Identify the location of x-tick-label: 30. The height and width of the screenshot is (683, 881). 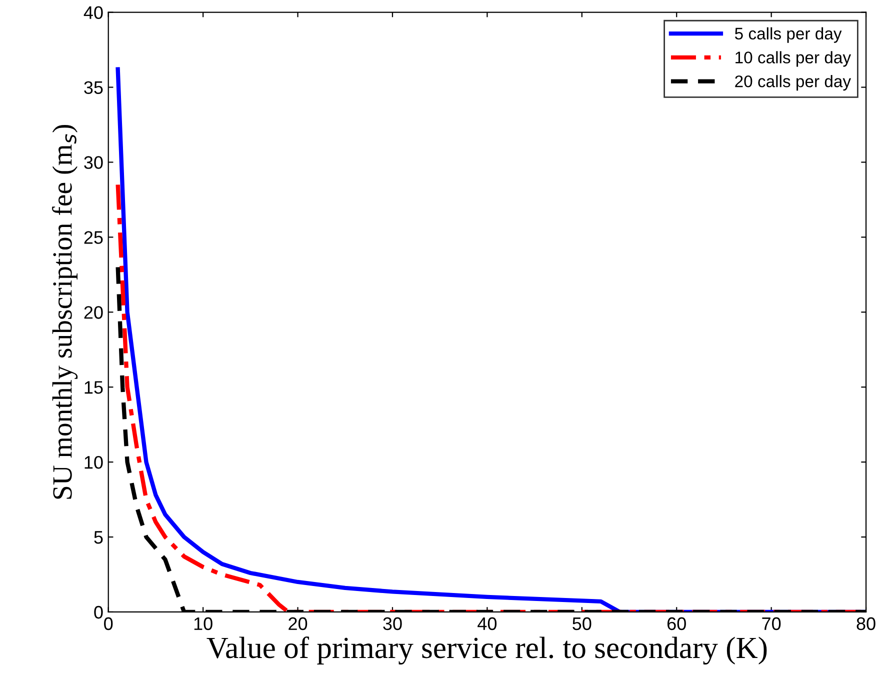
(392, 623).